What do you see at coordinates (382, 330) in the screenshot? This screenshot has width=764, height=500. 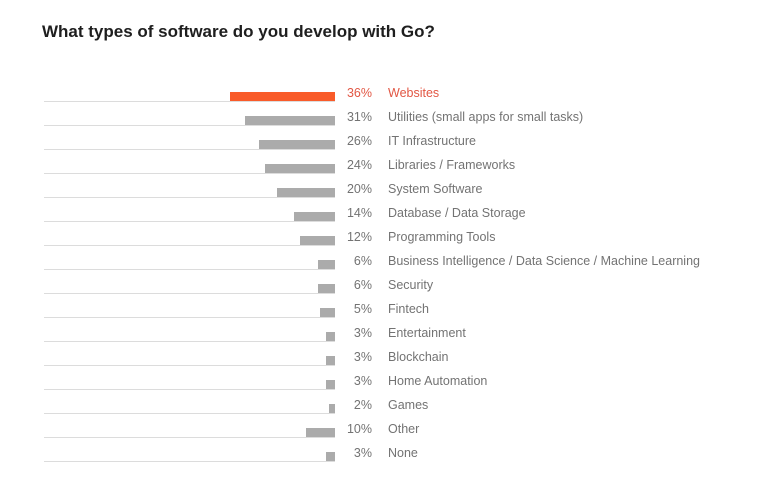 I see `chart-row: 3% Entertainment` at bounding box center [382, 330].